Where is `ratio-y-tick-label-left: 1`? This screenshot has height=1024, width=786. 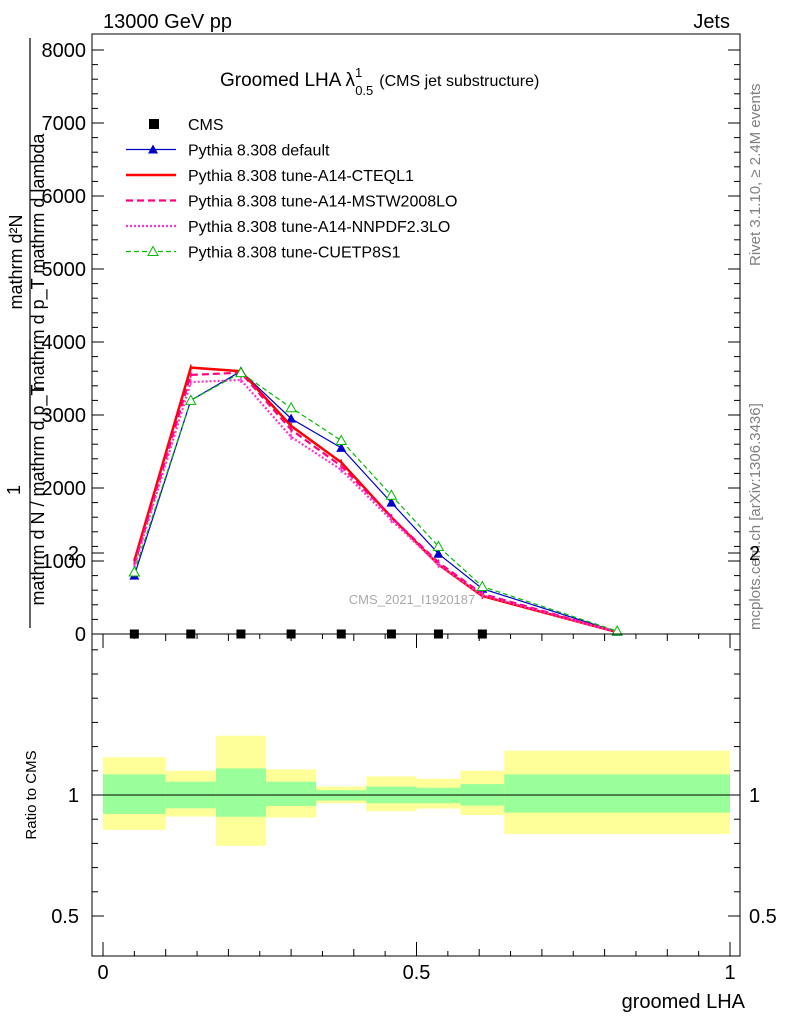 ratio-y-tick-label-left: 1 is located at coordinates (73, 796).